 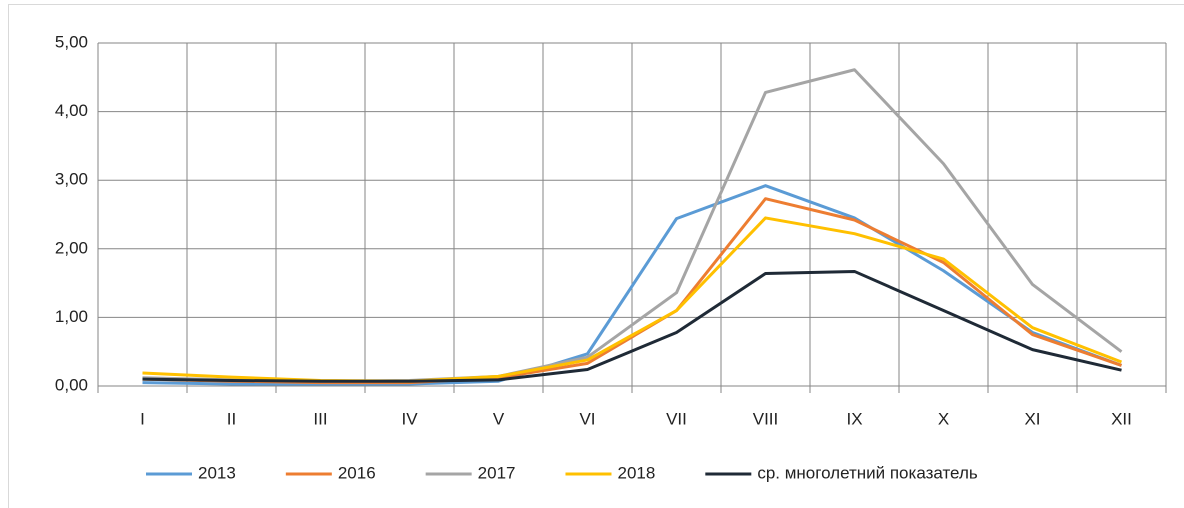 What do you see at coordinates (867, 472) in the screenshot?
I see `legend-label: ср. многолетний показатель` at bounding box center [867, 472].